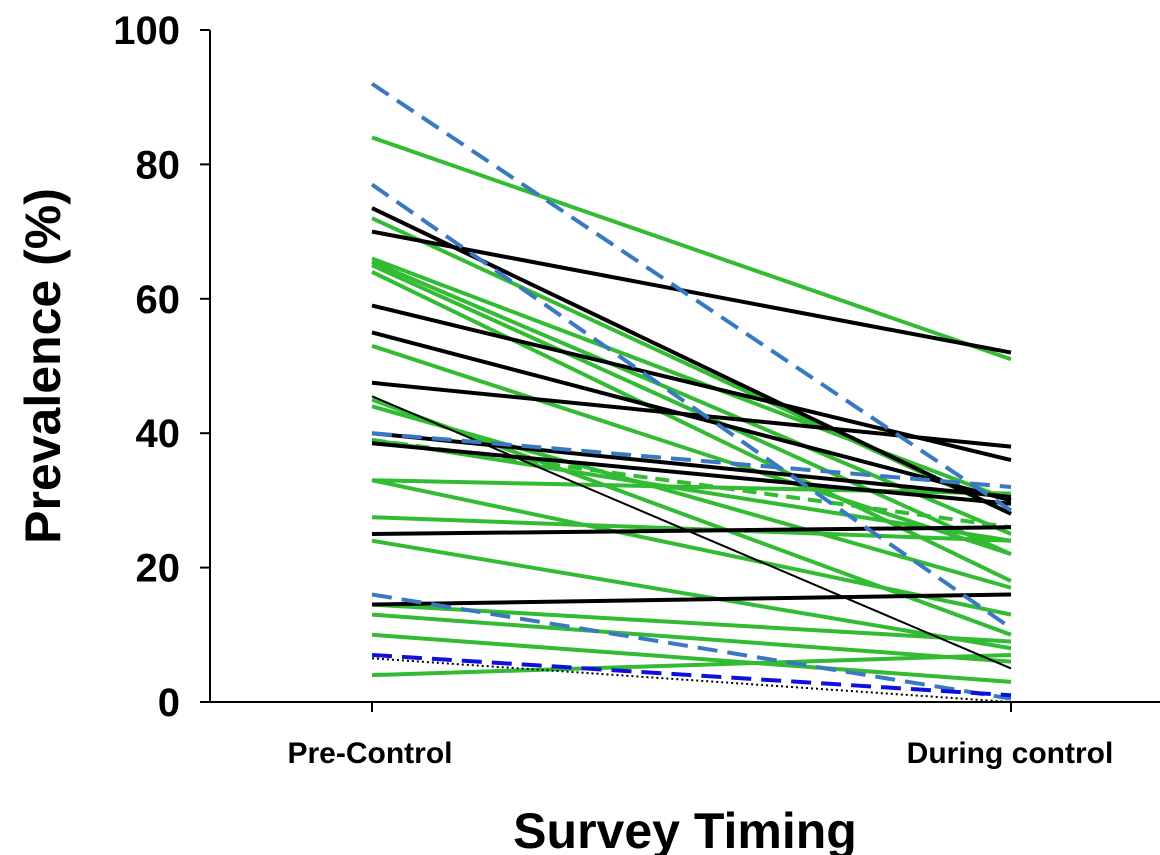 The height and width of the screenshot is (855, 1160). What do you see at coordinates (685, 829) in the screenshot?
I see `x-axis-title: Survey Timing` at bounding box center [685, 829].